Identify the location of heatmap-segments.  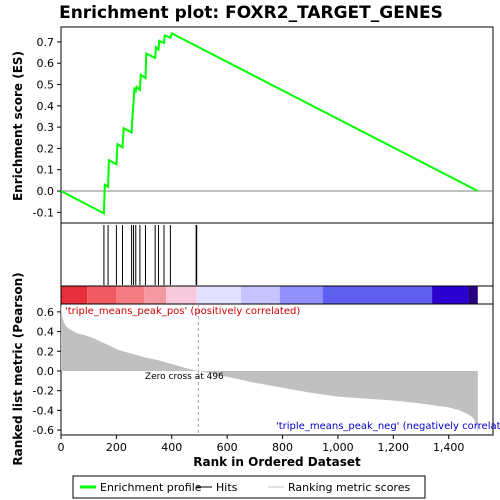
(269, 295).